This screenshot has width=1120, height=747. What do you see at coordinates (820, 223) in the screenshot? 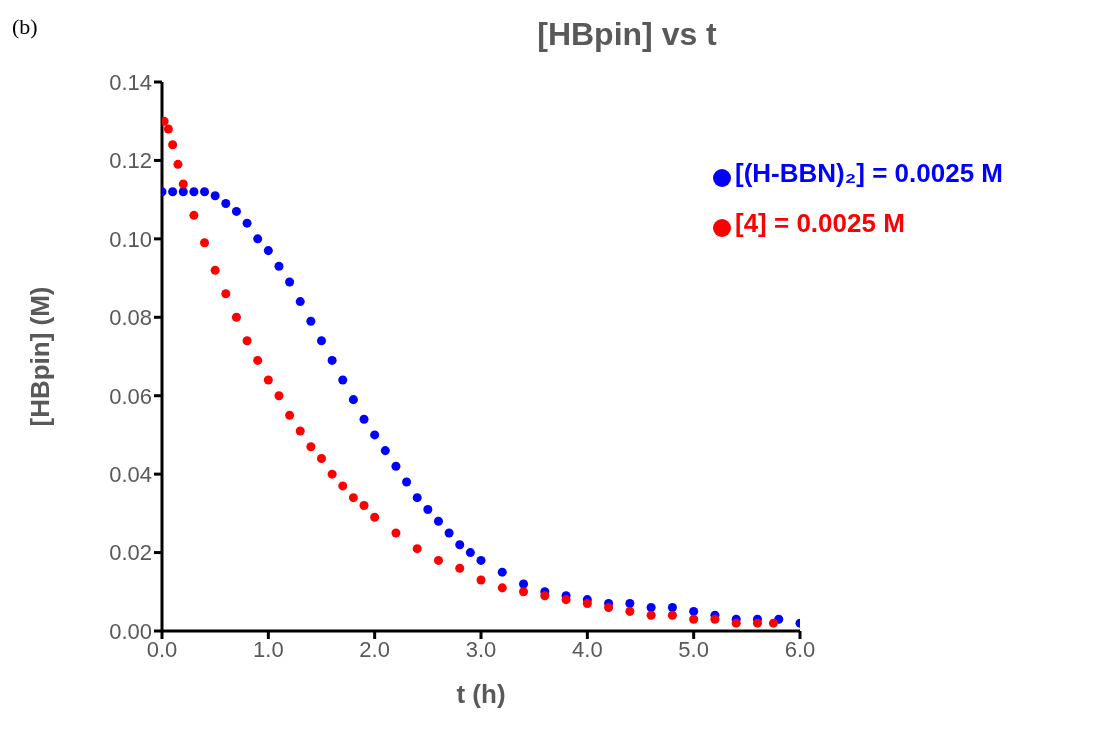
I see `legend-label: [4] = 0.0025 M` at bounding box center [820, 223].